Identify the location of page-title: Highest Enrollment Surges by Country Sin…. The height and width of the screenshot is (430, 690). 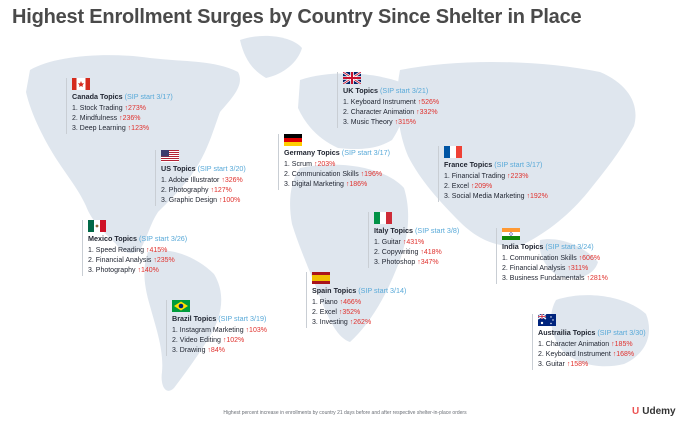
(297, 17).